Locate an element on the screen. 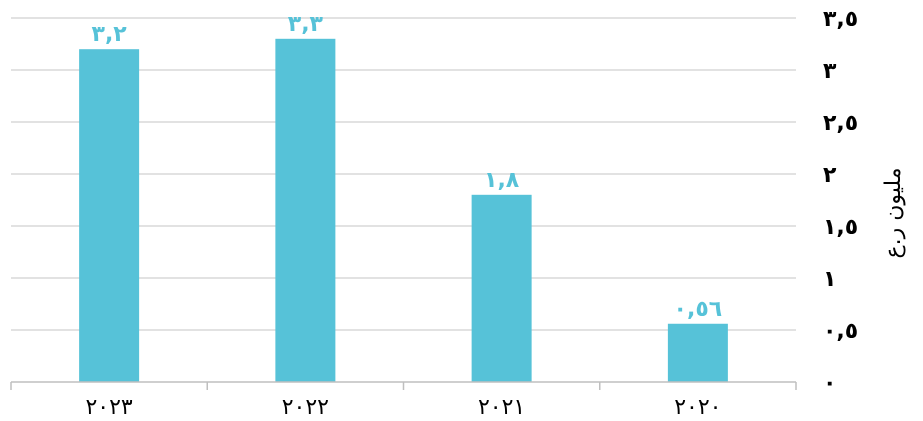 Image resolution: width=923 pixels, height=421 pixels. y-tick-label: ٢ is located at coordinates (830, 175).